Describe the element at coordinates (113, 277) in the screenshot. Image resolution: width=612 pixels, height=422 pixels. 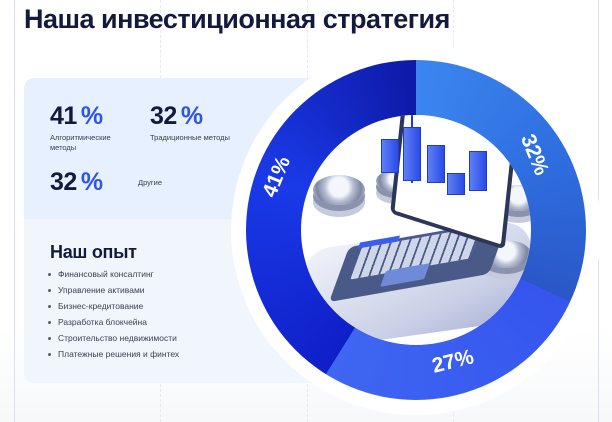
I see `list-item: Финансовый консалтинг` at that location.